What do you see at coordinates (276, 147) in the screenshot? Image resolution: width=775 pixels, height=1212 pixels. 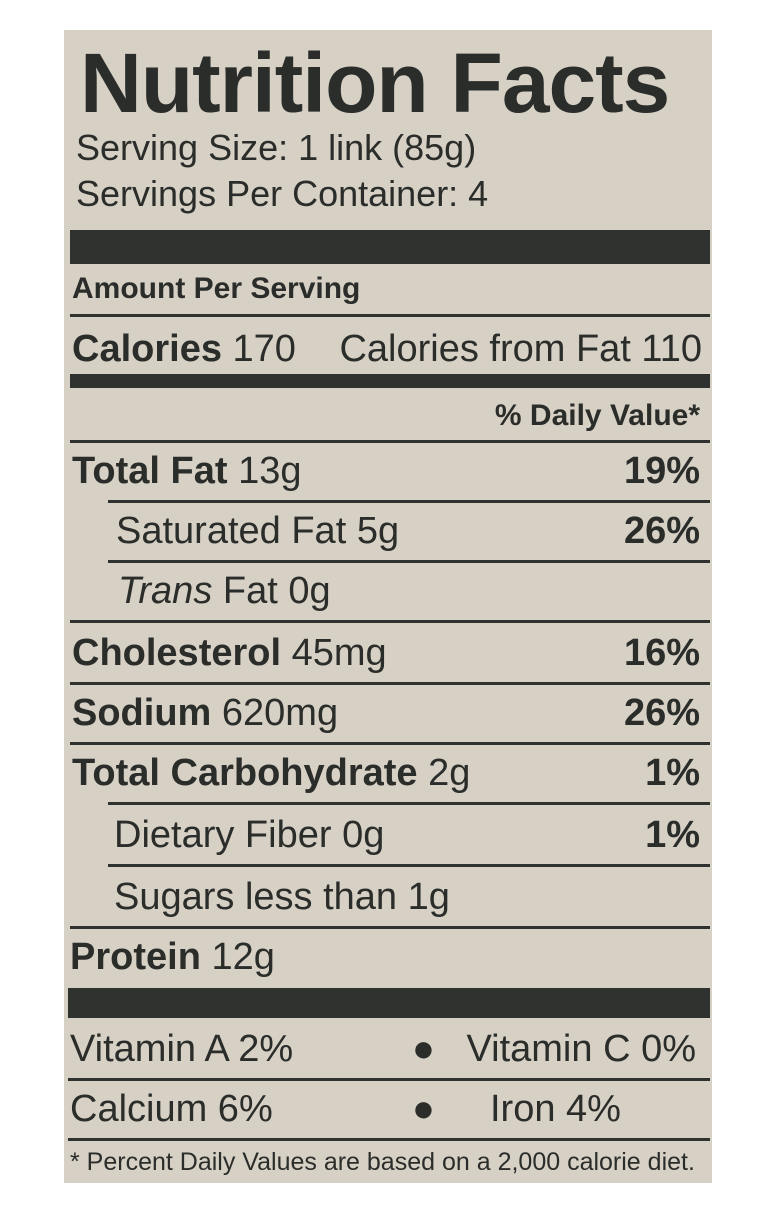 I see `serving-size: Serving Size: 1 link (85g)` at bounding box center [276, 147].